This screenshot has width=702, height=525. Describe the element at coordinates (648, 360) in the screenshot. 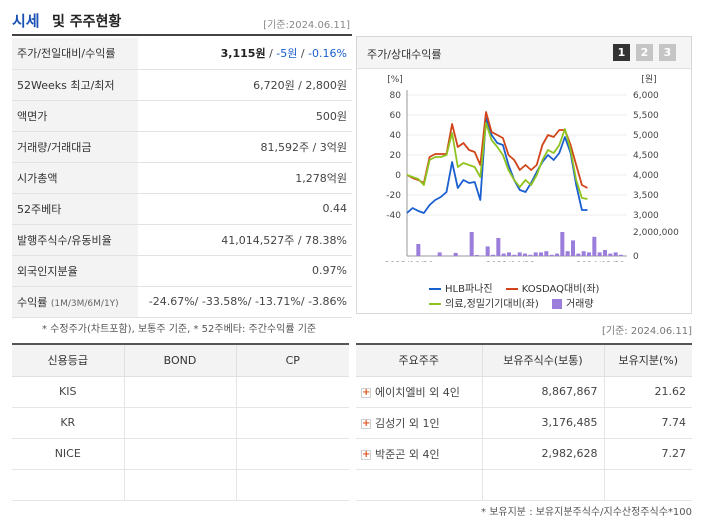

I see `holder-header: 보유지분(%)` at that location.